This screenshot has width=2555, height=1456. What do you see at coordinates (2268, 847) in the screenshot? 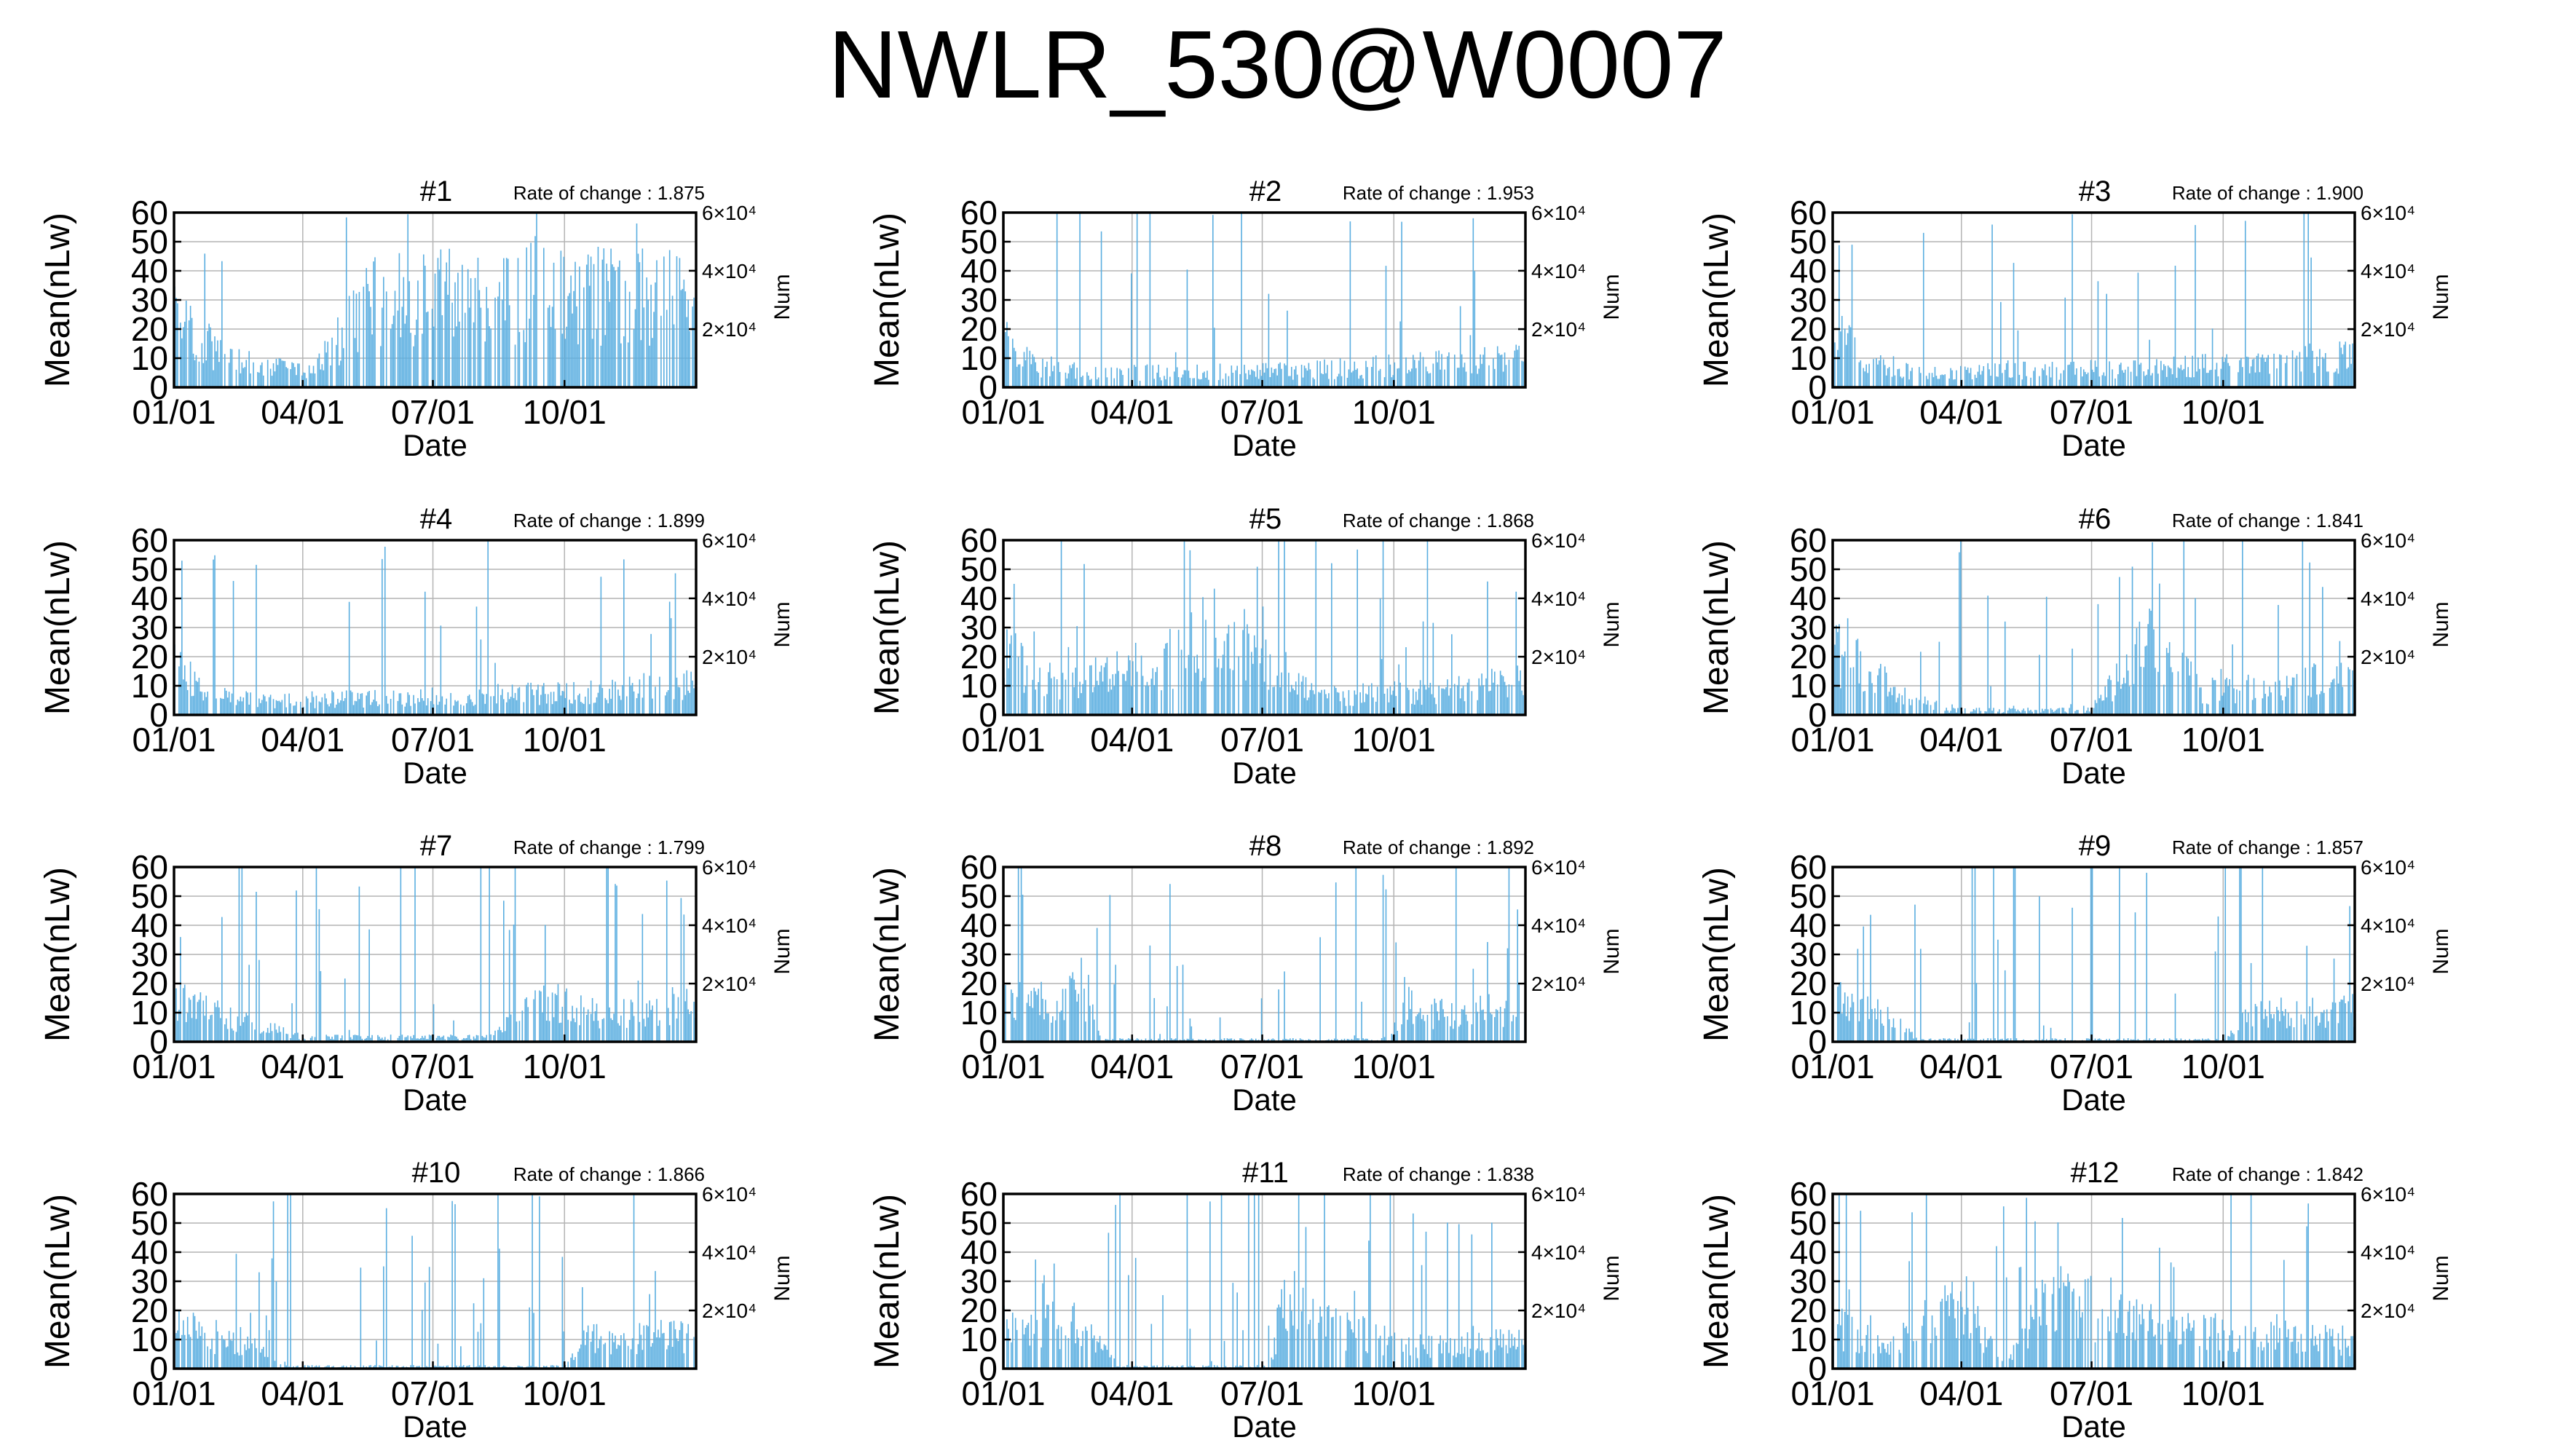
I see `rate-of-change: Rate of change : 1.857` at bounding box center [2268, 847].